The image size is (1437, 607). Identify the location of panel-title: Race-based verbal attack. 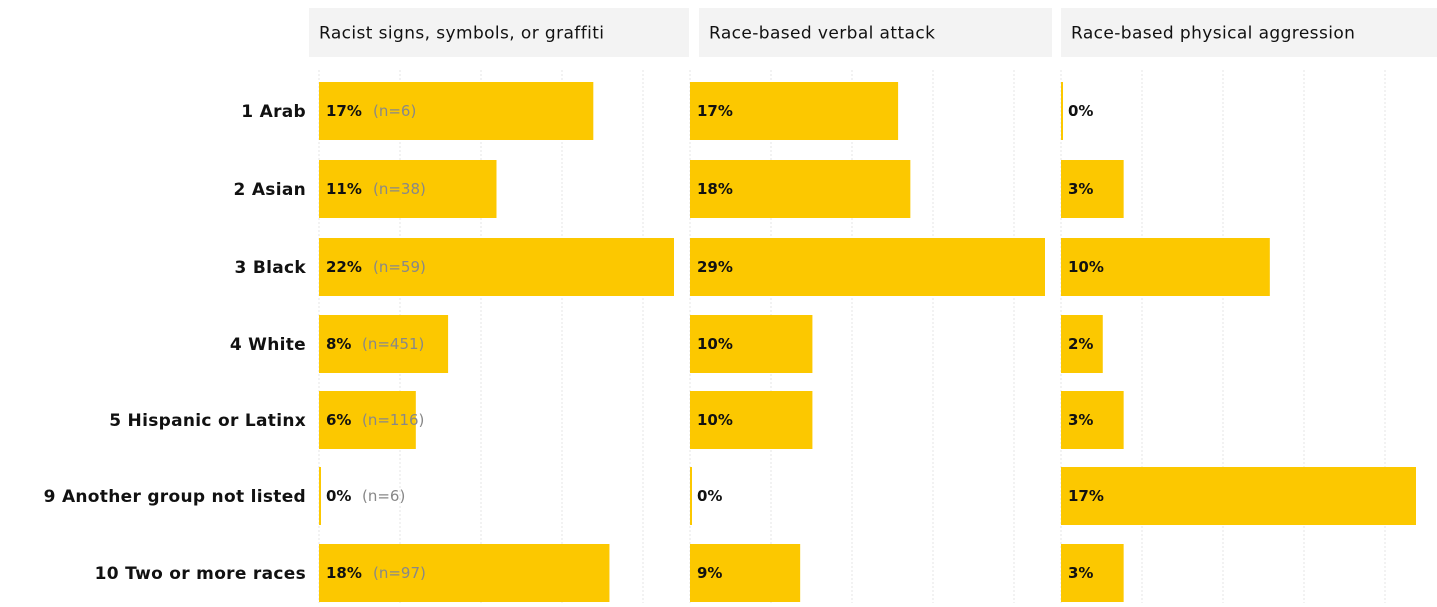
(822, 34).